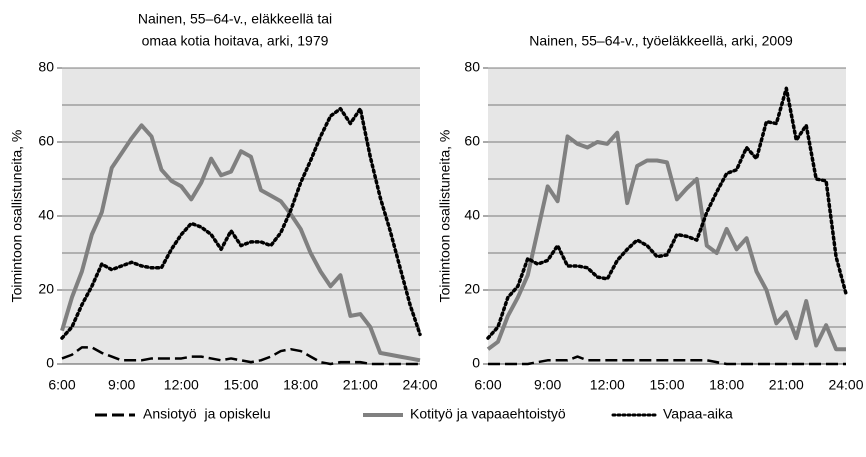  I want to click on legend-label: Kotityö ja vapaaehtoistyö, so click(488, 414).